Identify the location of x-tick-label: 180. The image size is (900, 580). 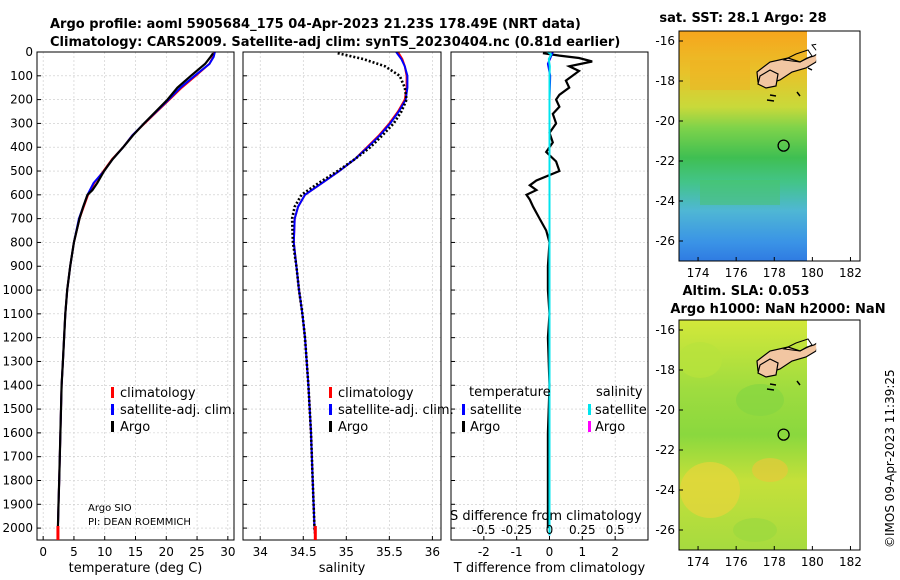
(812, 562).